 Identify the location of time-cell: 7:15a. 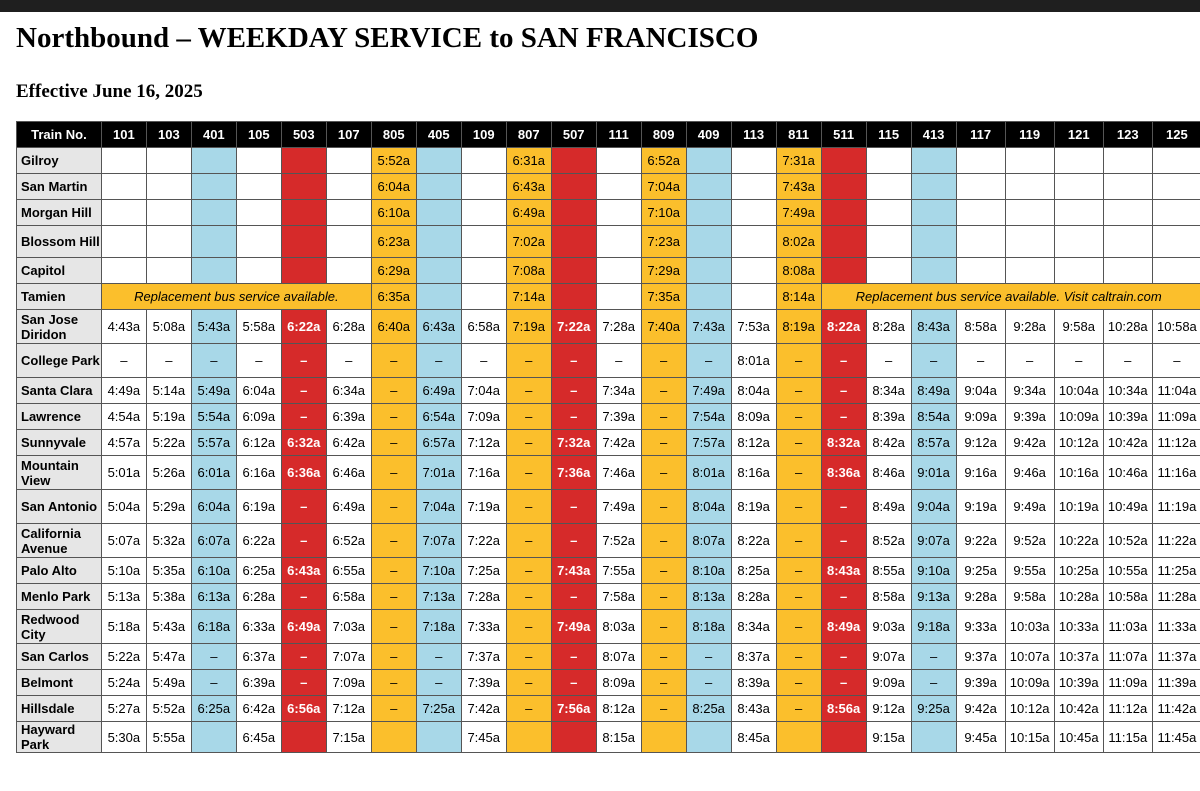
(348, 737).